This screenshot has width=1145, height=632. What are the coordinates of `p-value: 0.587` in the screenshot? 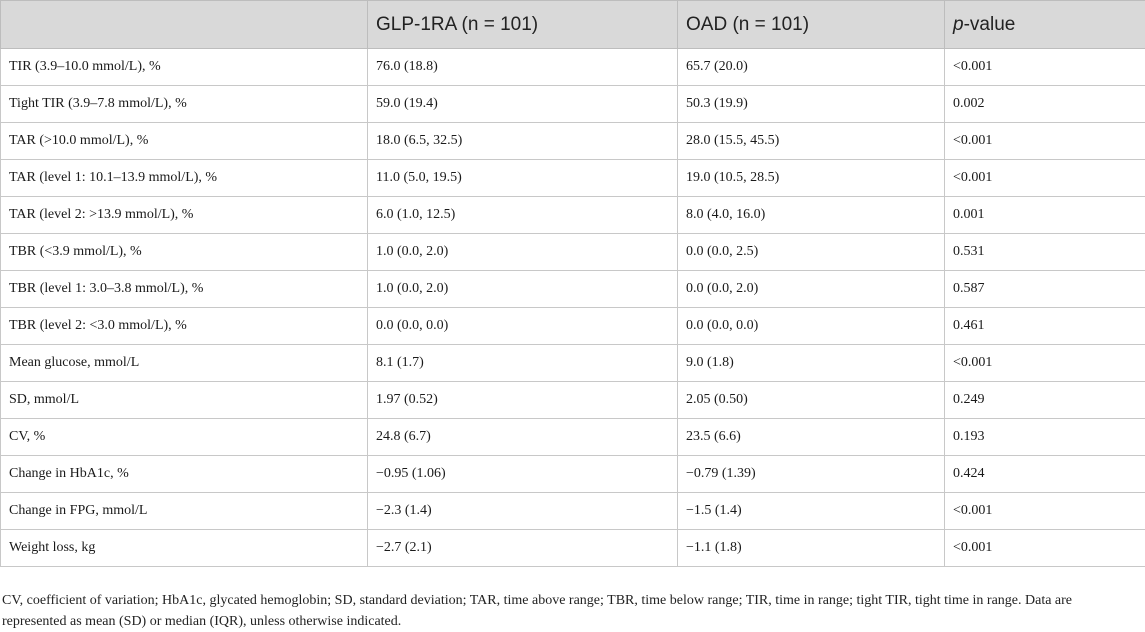 It's located at (1044, 289).